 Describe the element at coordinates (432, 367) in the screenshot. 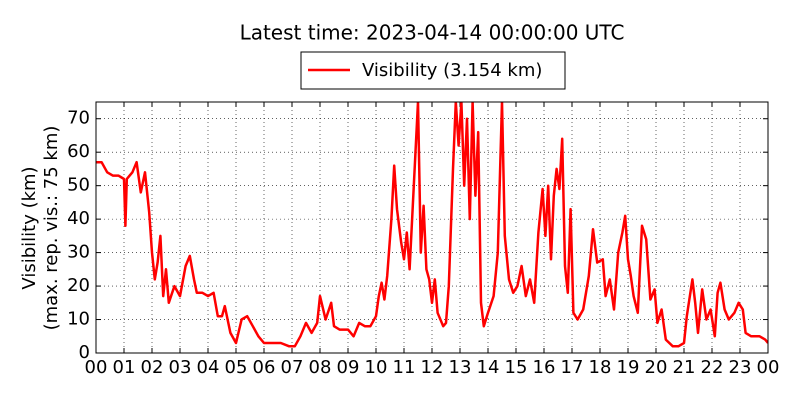

I see `x-tick-label: 12` at that location.